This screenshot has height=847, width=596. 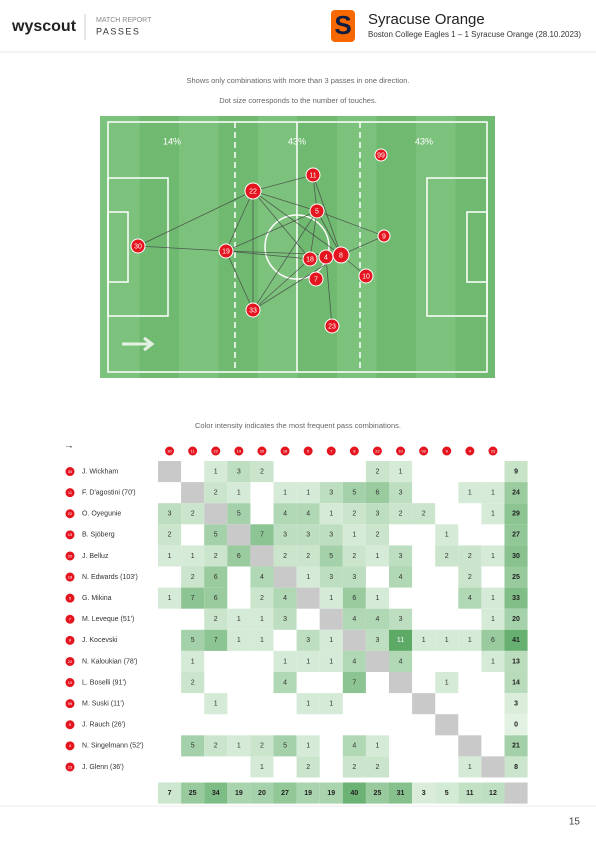 What do you see at coordinates (109, 492) in the screenshot?
I see `player-name: F. D'agostini (70')` at bounding box center [109, 492].